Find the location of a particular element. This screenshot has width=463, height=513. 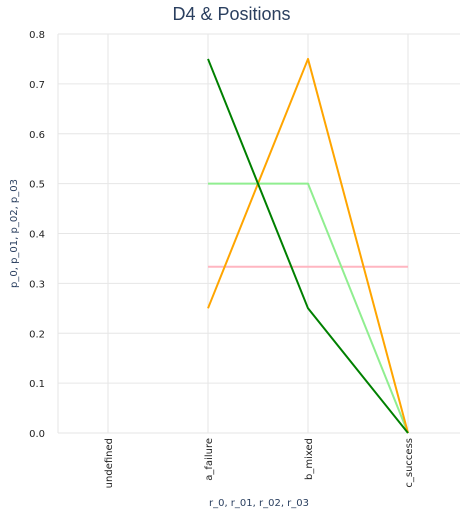

y-tick-label: 0.3 is located at coordinates (37, 284).